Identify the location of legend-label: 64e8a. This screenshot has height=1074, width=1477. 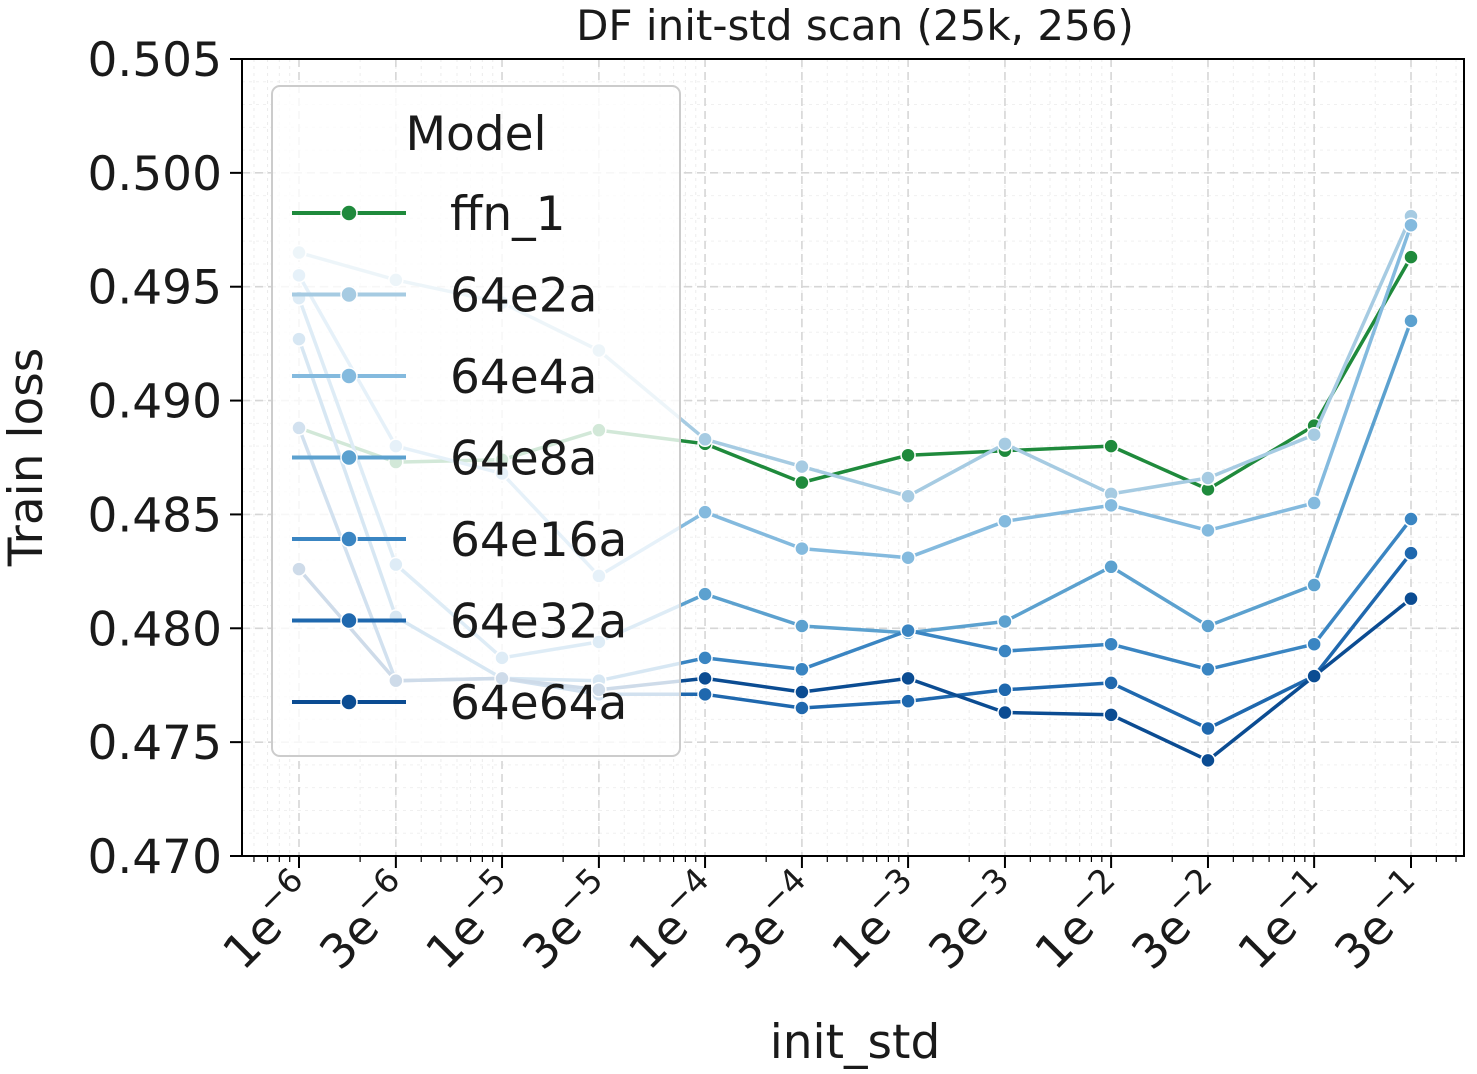
(523, 459).